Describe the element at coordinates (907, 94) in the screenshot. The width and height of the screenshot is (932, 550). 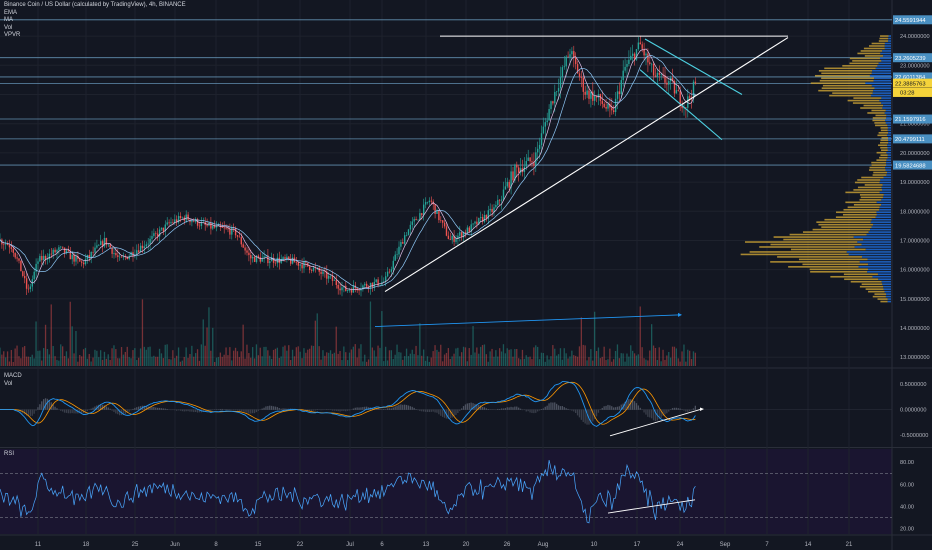
I see `price-label: 03:28` at that location.